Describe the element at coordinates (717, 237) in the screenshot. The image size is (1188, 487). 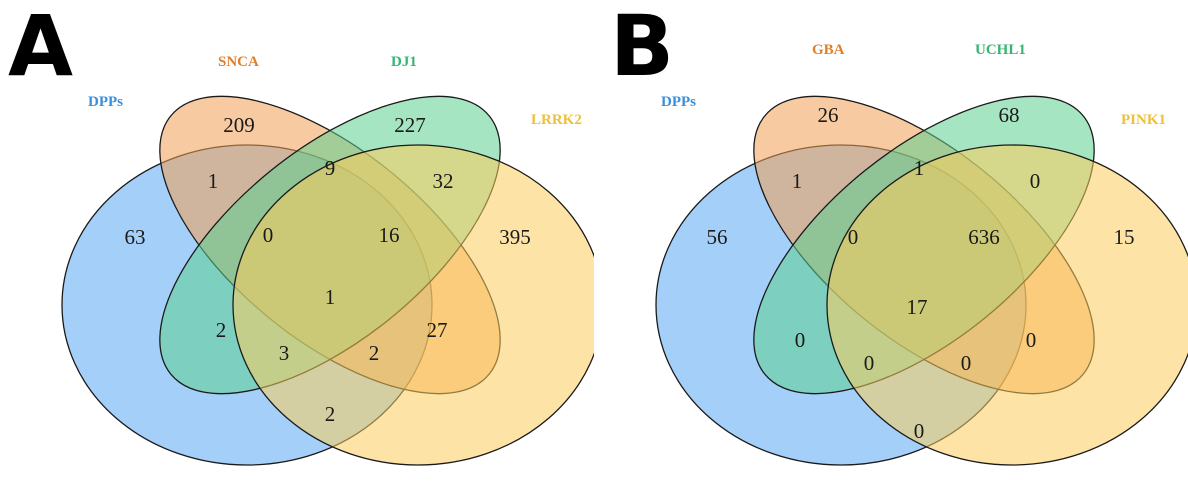
I see `region-only-set1: 56` at that location.